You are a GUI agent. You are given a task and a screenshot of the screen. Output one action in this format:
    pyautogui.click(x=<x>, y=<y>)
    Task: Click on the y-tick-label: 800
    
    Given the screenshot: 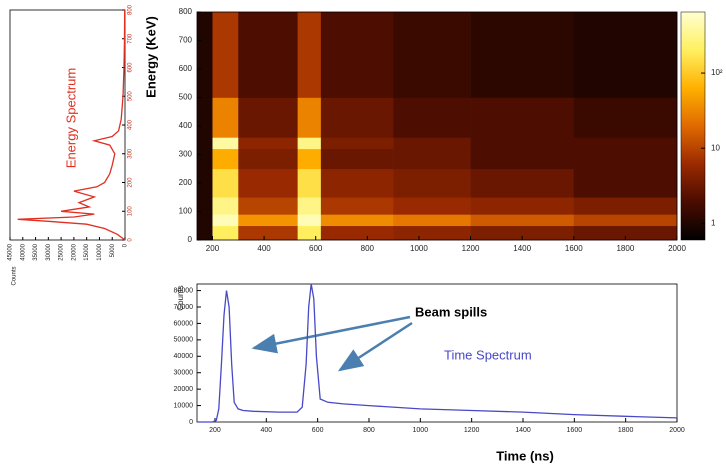 What is the action you would take?
    pyautogui.click(x=186, y=11)
    